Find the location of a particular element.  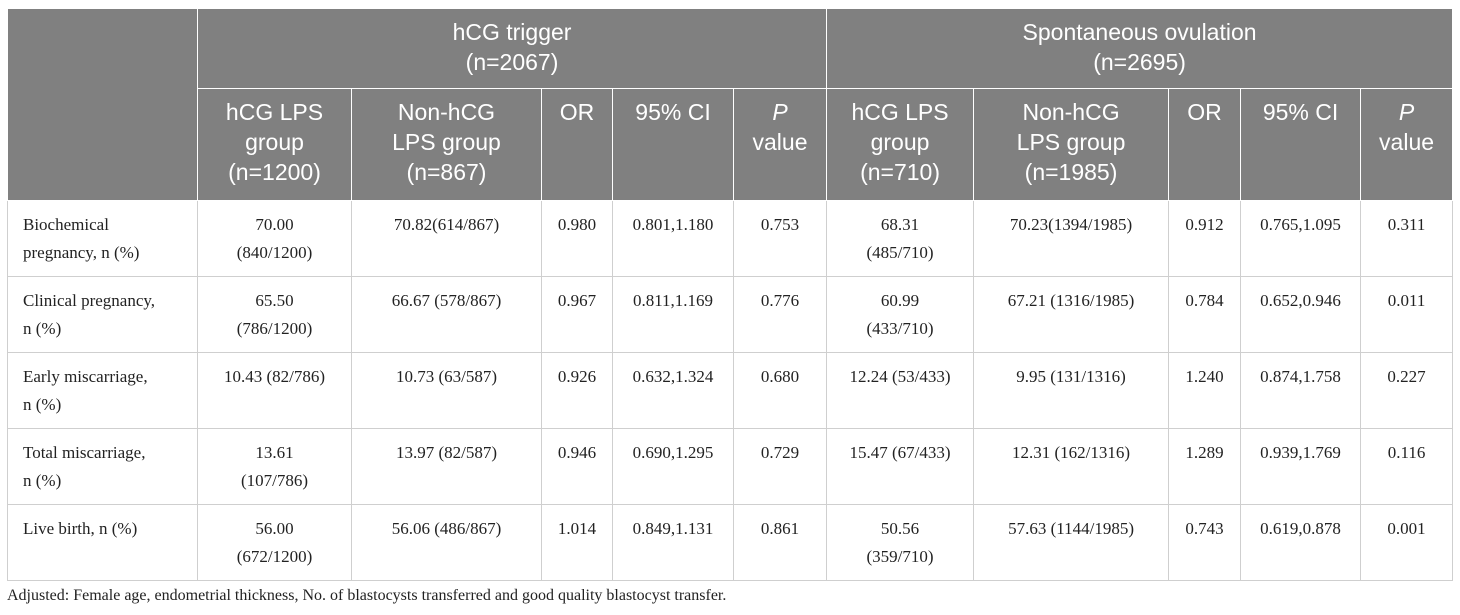

cell-line: 0.776 is located at coordinates (780, 300).